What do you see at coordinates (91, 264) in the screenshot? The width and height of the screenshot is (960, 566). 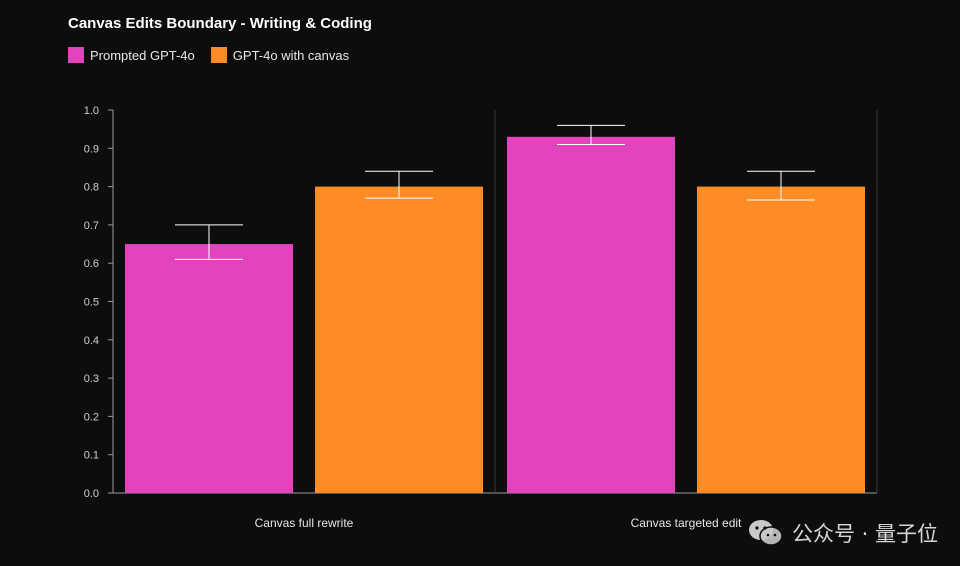 I see `y-tick-label: 0.6` at bounding box center [91, 264].